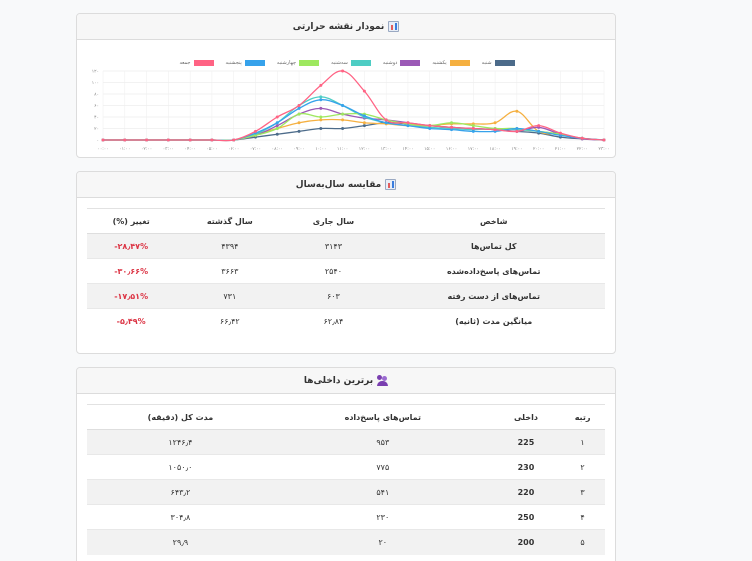  I want to click on x-tick-label: ۱۳:۰۰, so click(386, 149).